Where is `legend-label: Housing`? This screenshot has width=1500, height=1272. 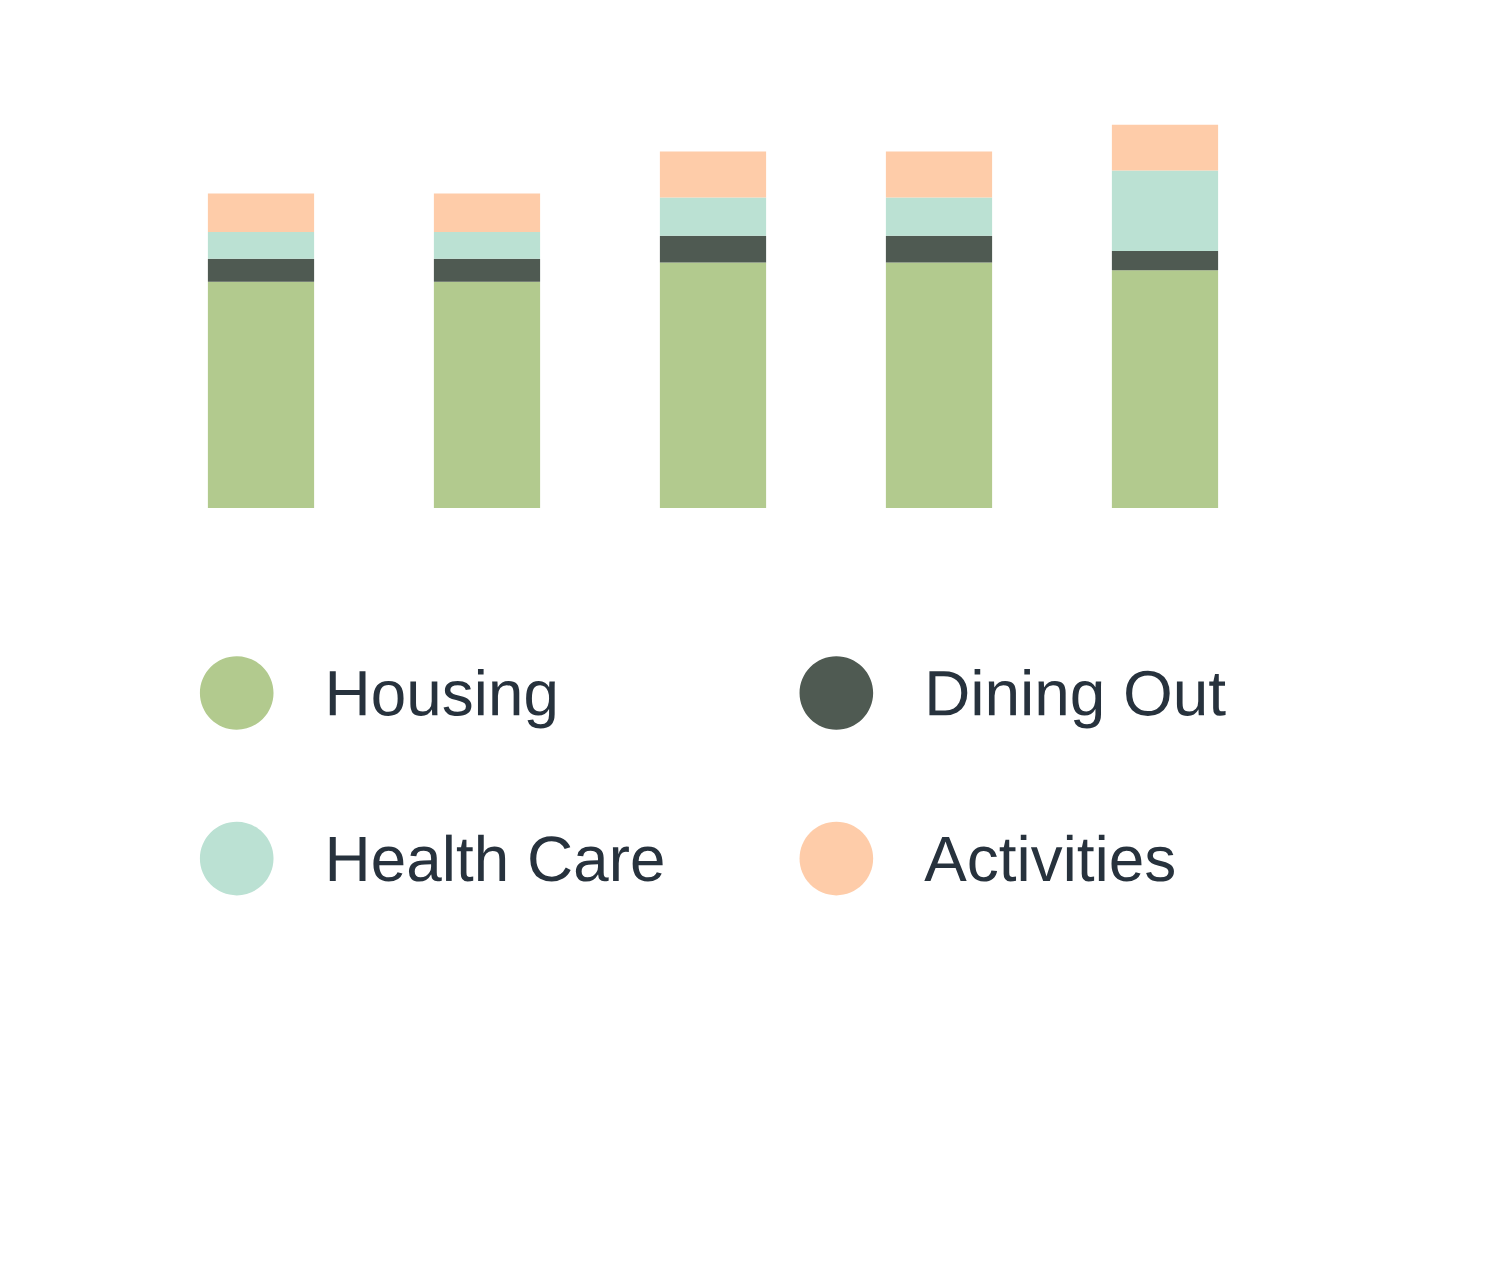 legend-label: Housing is located at coordinates (442, 699).